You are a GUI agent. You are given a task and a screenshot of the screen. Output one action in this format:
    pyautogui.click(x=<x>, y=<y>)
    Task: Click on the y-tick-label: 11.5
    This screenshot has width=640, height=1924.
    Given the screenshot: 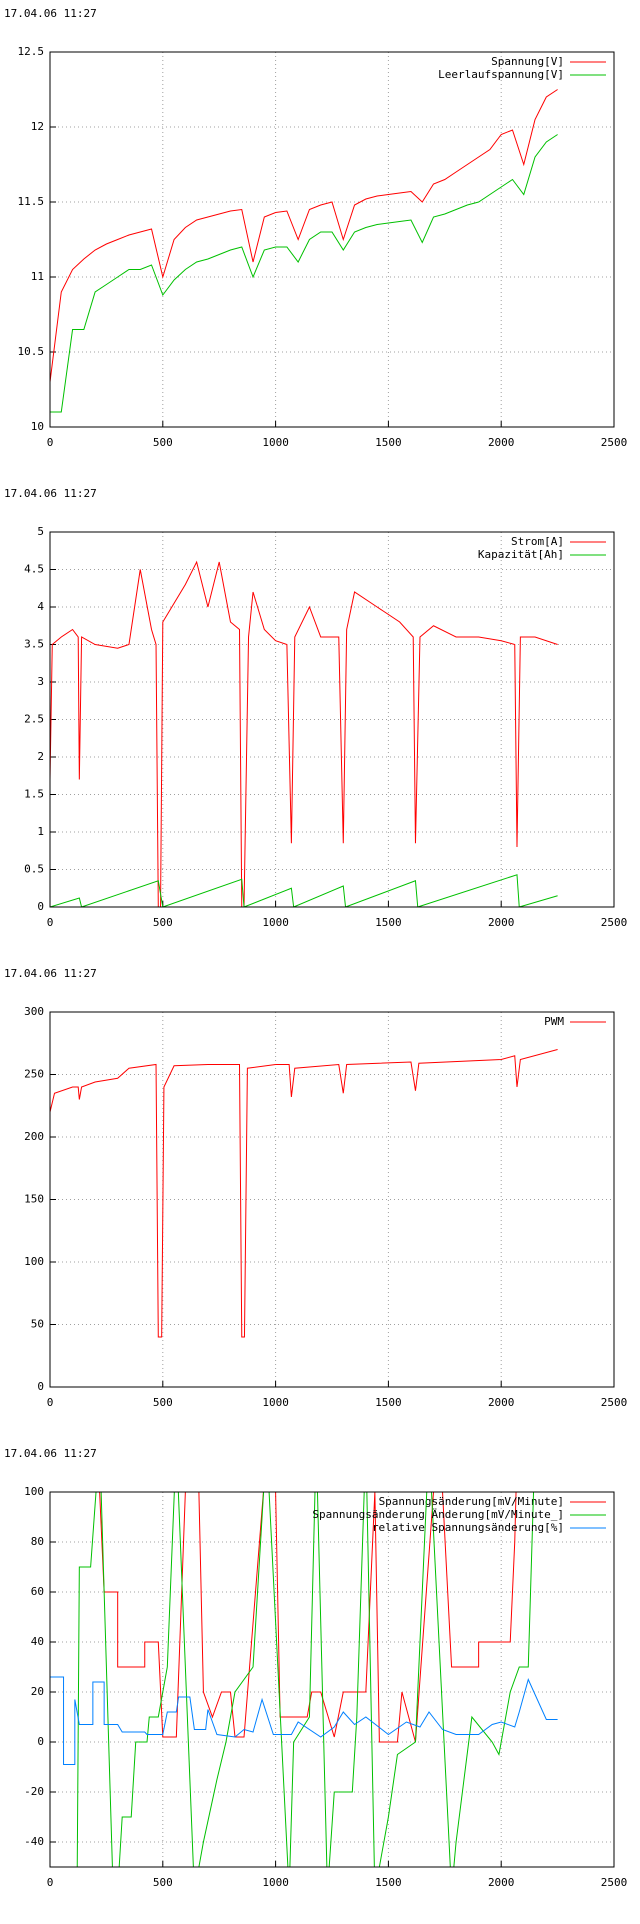 What is the action you would take?
    pyautogui.click(x=31, y=201)
    